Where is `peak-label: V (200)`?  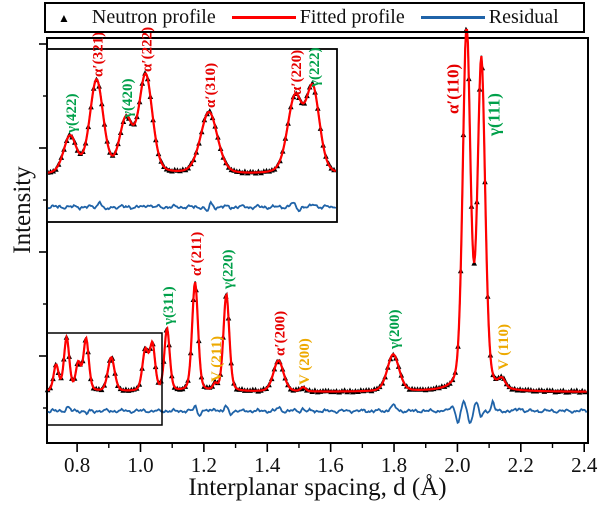
peak-label: V (200) is located at coordinates (305, 361).